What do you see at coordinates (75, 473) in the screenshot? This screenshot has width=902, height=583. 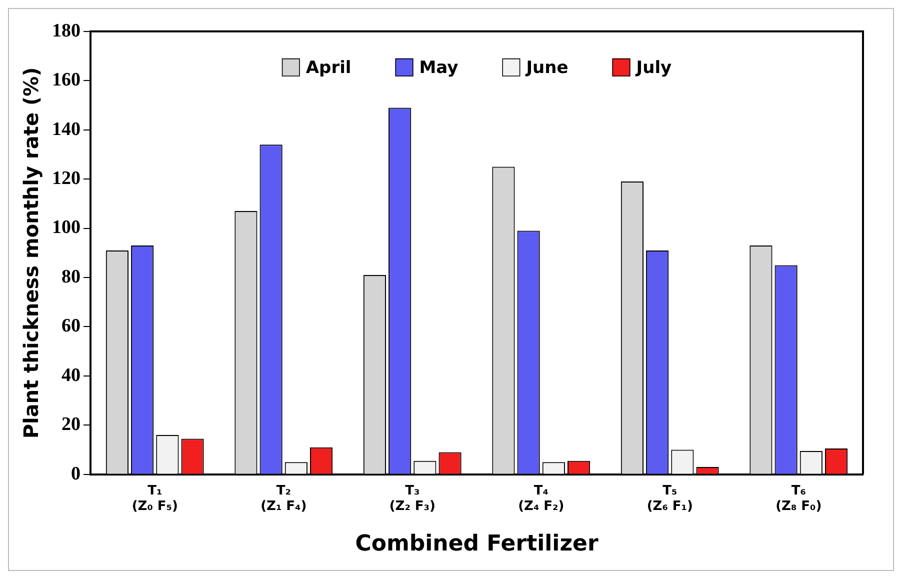 I see `y-tick-label: 0` at bounding box center [75, 473].